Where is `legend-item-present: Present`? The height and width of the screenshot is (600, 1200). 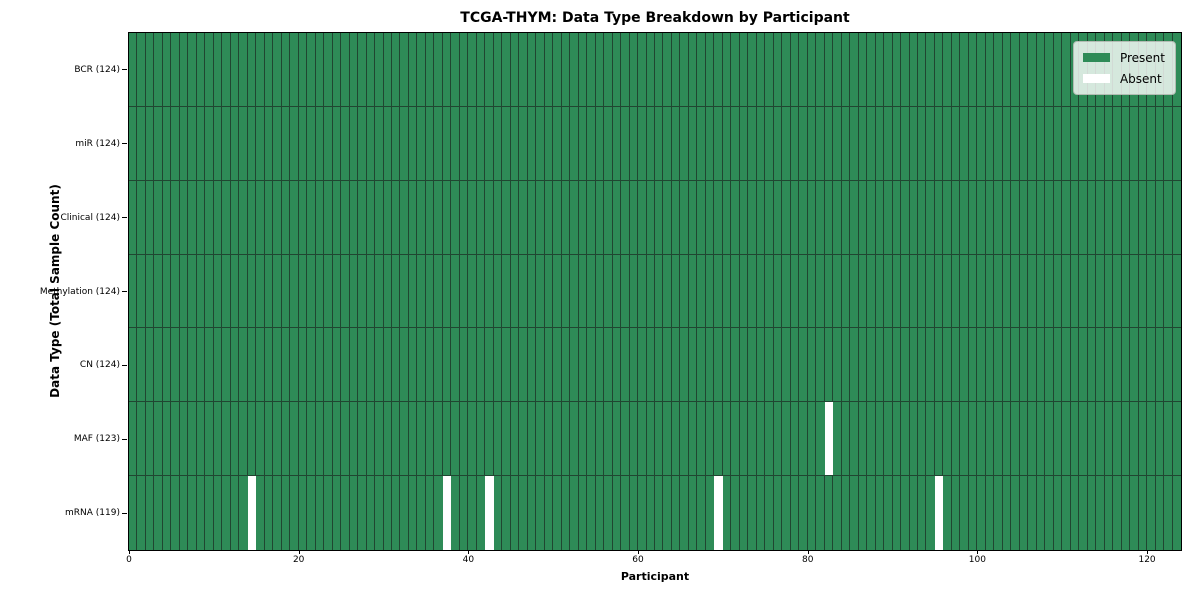
legend-item-present: Present is located at coordinates (1123, 57).